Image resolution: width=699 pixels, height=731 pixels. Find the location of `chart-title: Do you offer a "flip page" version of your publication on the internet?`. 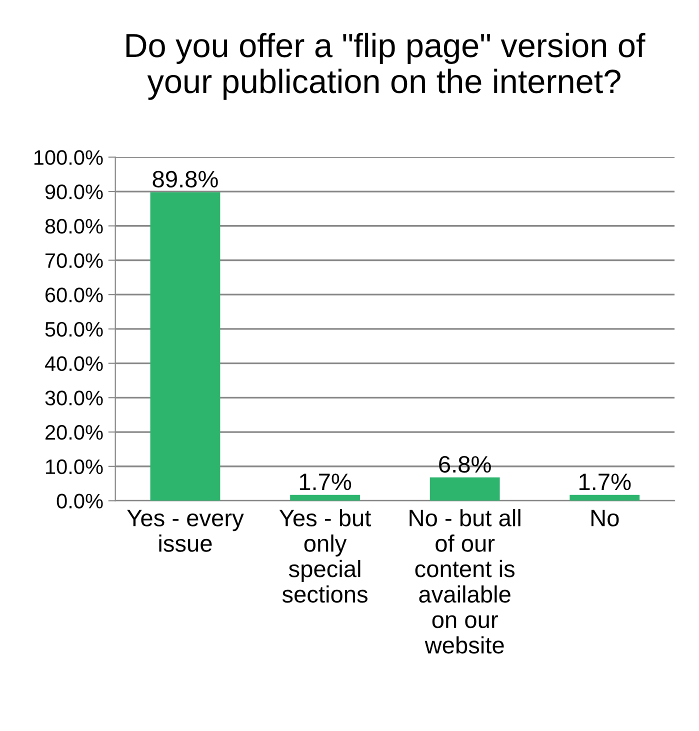

chart-title: Do you offer a "flip page" version of your publication on the internet? is located at coordinates (386, 66).